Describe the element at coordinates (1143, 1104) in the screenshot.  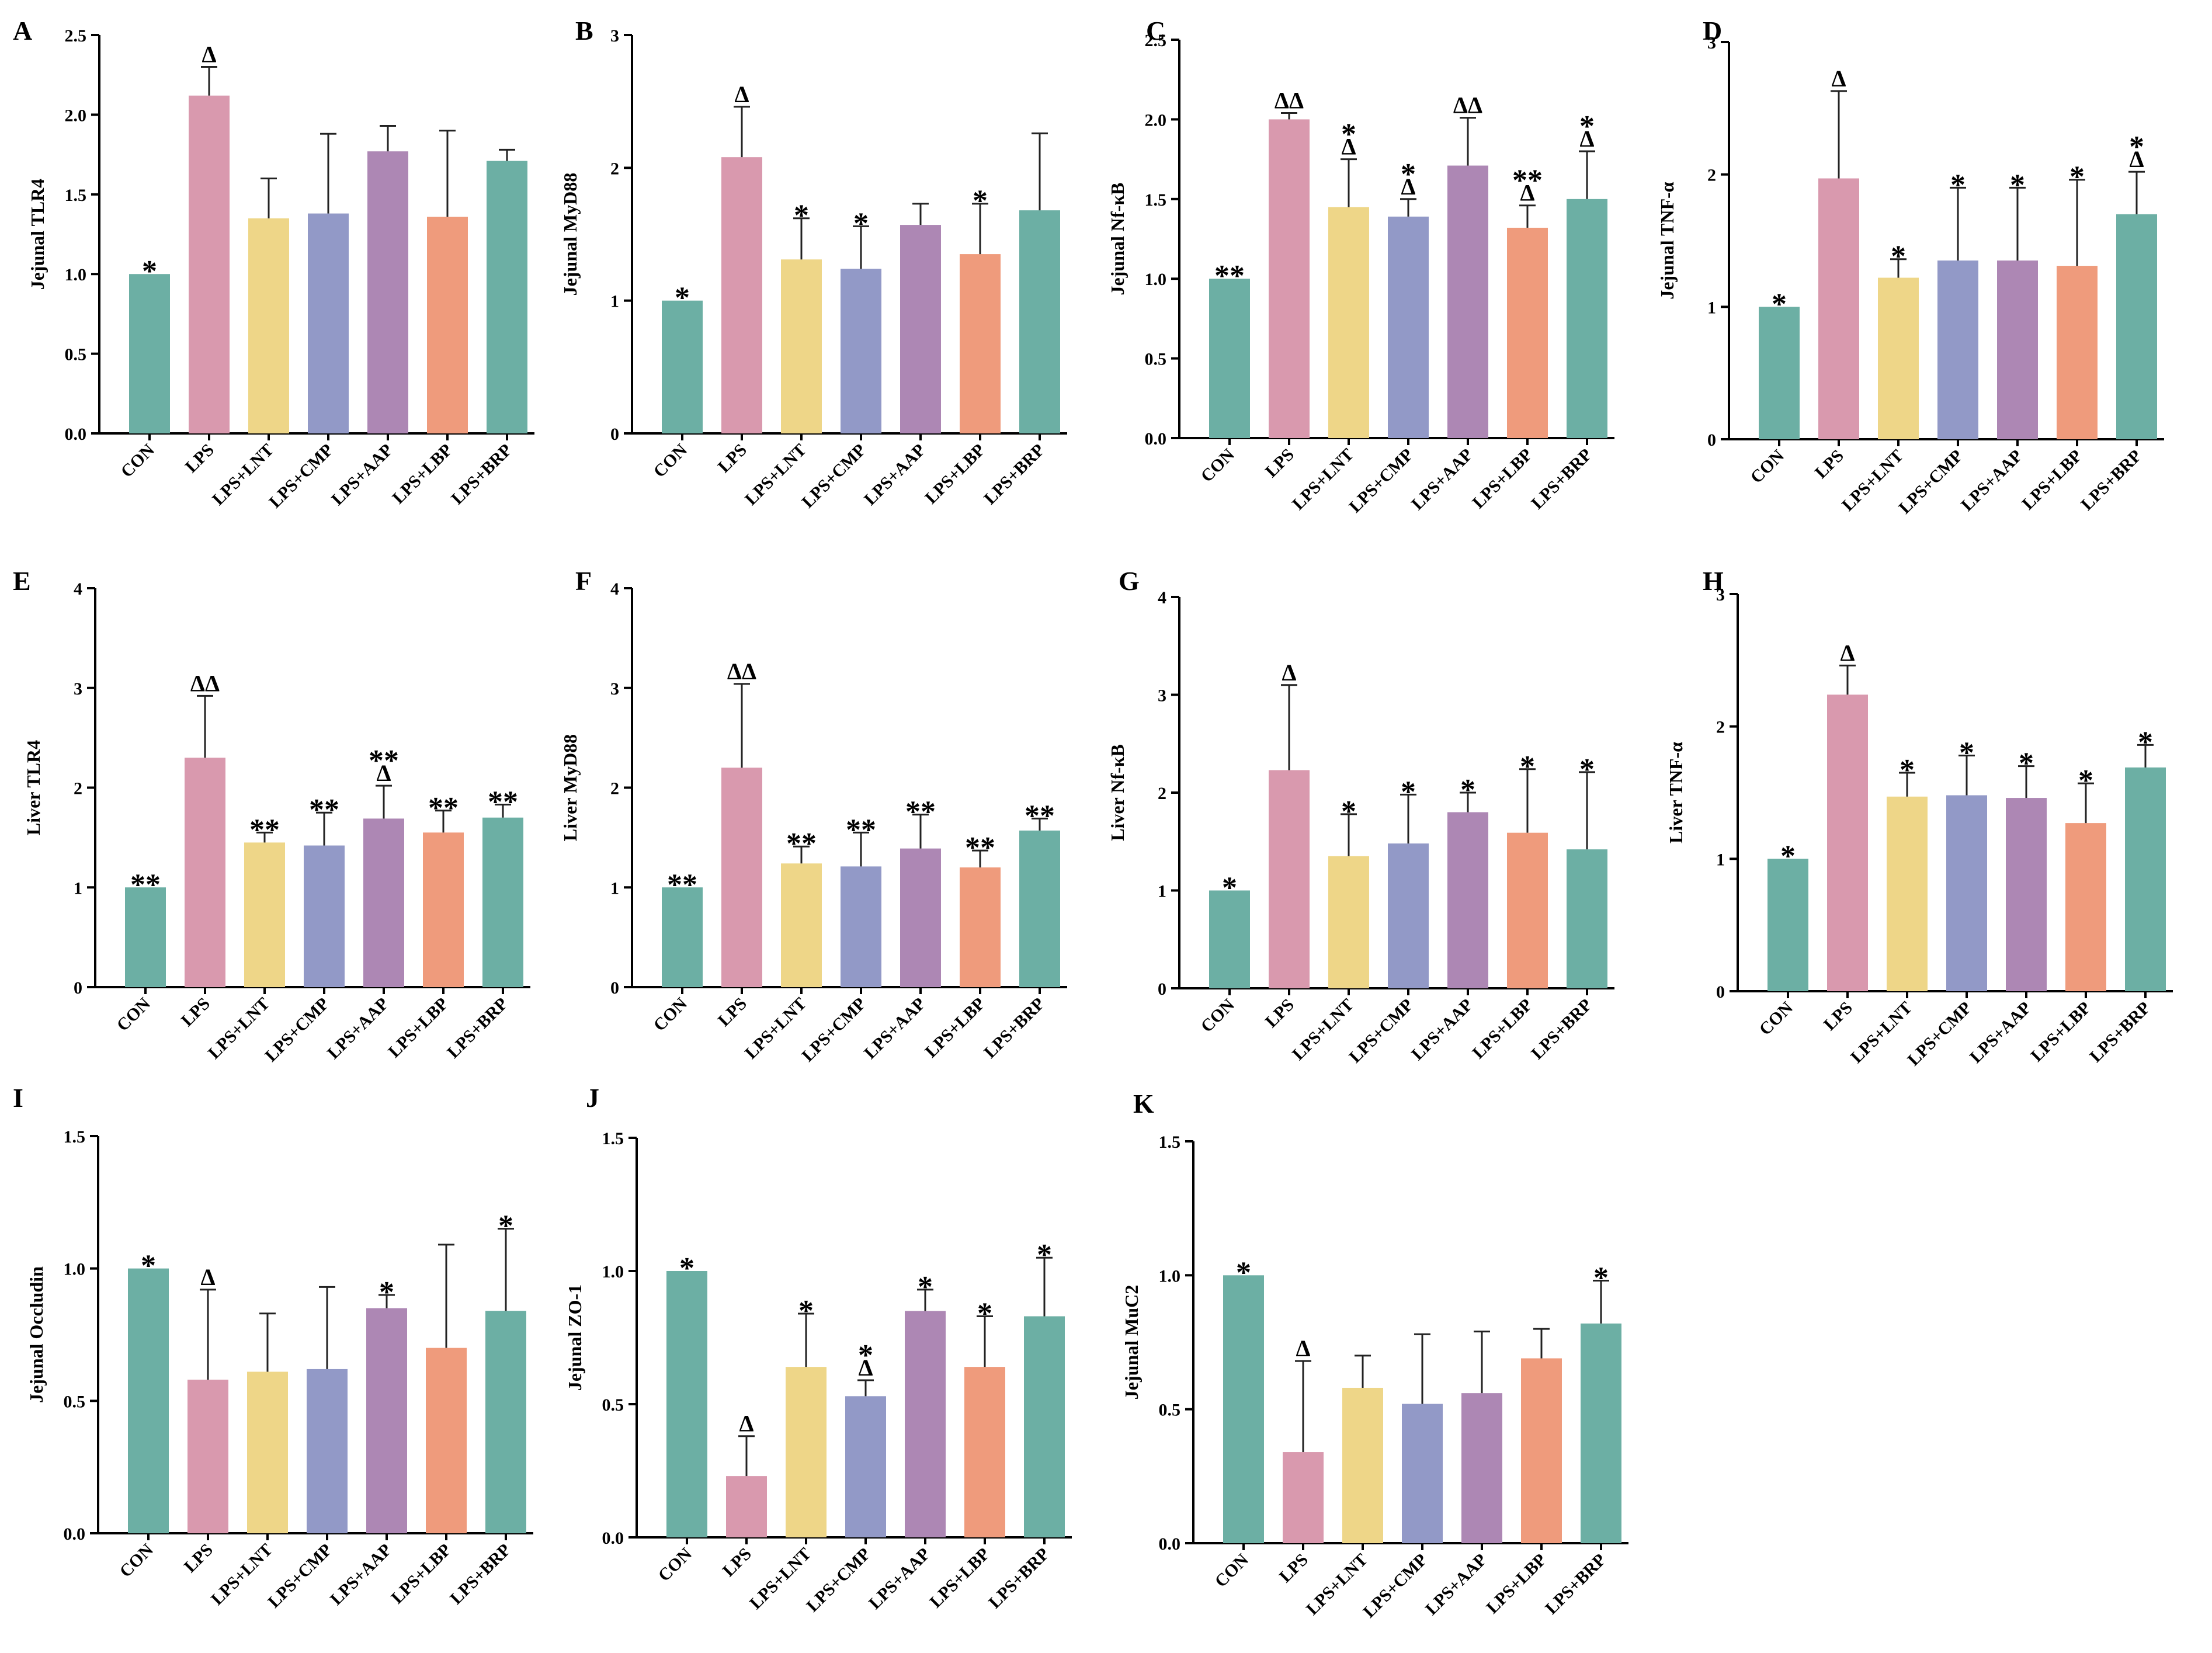
I see `panel-label: K` at that location.